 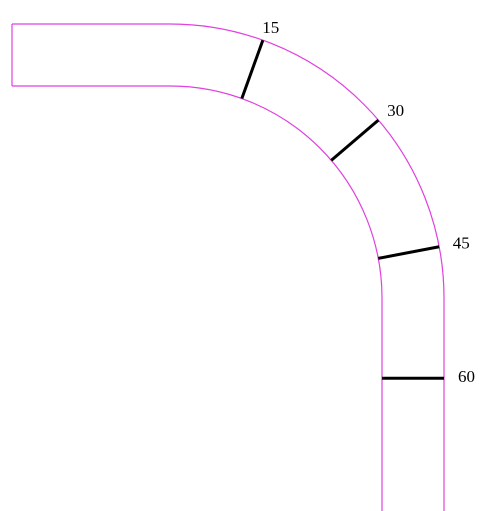 I want to click on marker-label: 30, so click(x=395, y=110).